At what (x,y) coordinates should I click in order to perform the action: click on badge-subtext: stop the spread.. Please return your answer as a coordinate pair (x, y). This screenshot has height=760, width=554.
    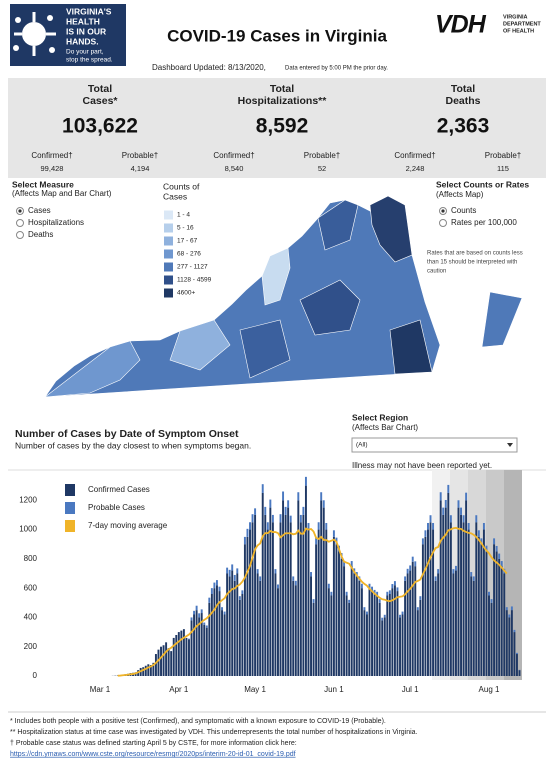
    Looking at the image, I should click on (89, 60).